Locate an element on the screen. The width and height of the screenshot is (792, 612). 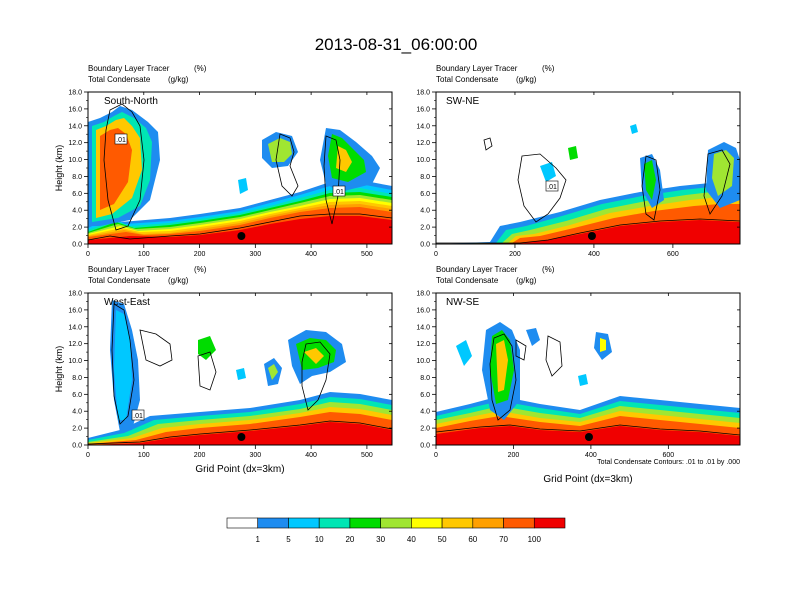
x-tick-label: 500 is located at coordinates (367, 455).